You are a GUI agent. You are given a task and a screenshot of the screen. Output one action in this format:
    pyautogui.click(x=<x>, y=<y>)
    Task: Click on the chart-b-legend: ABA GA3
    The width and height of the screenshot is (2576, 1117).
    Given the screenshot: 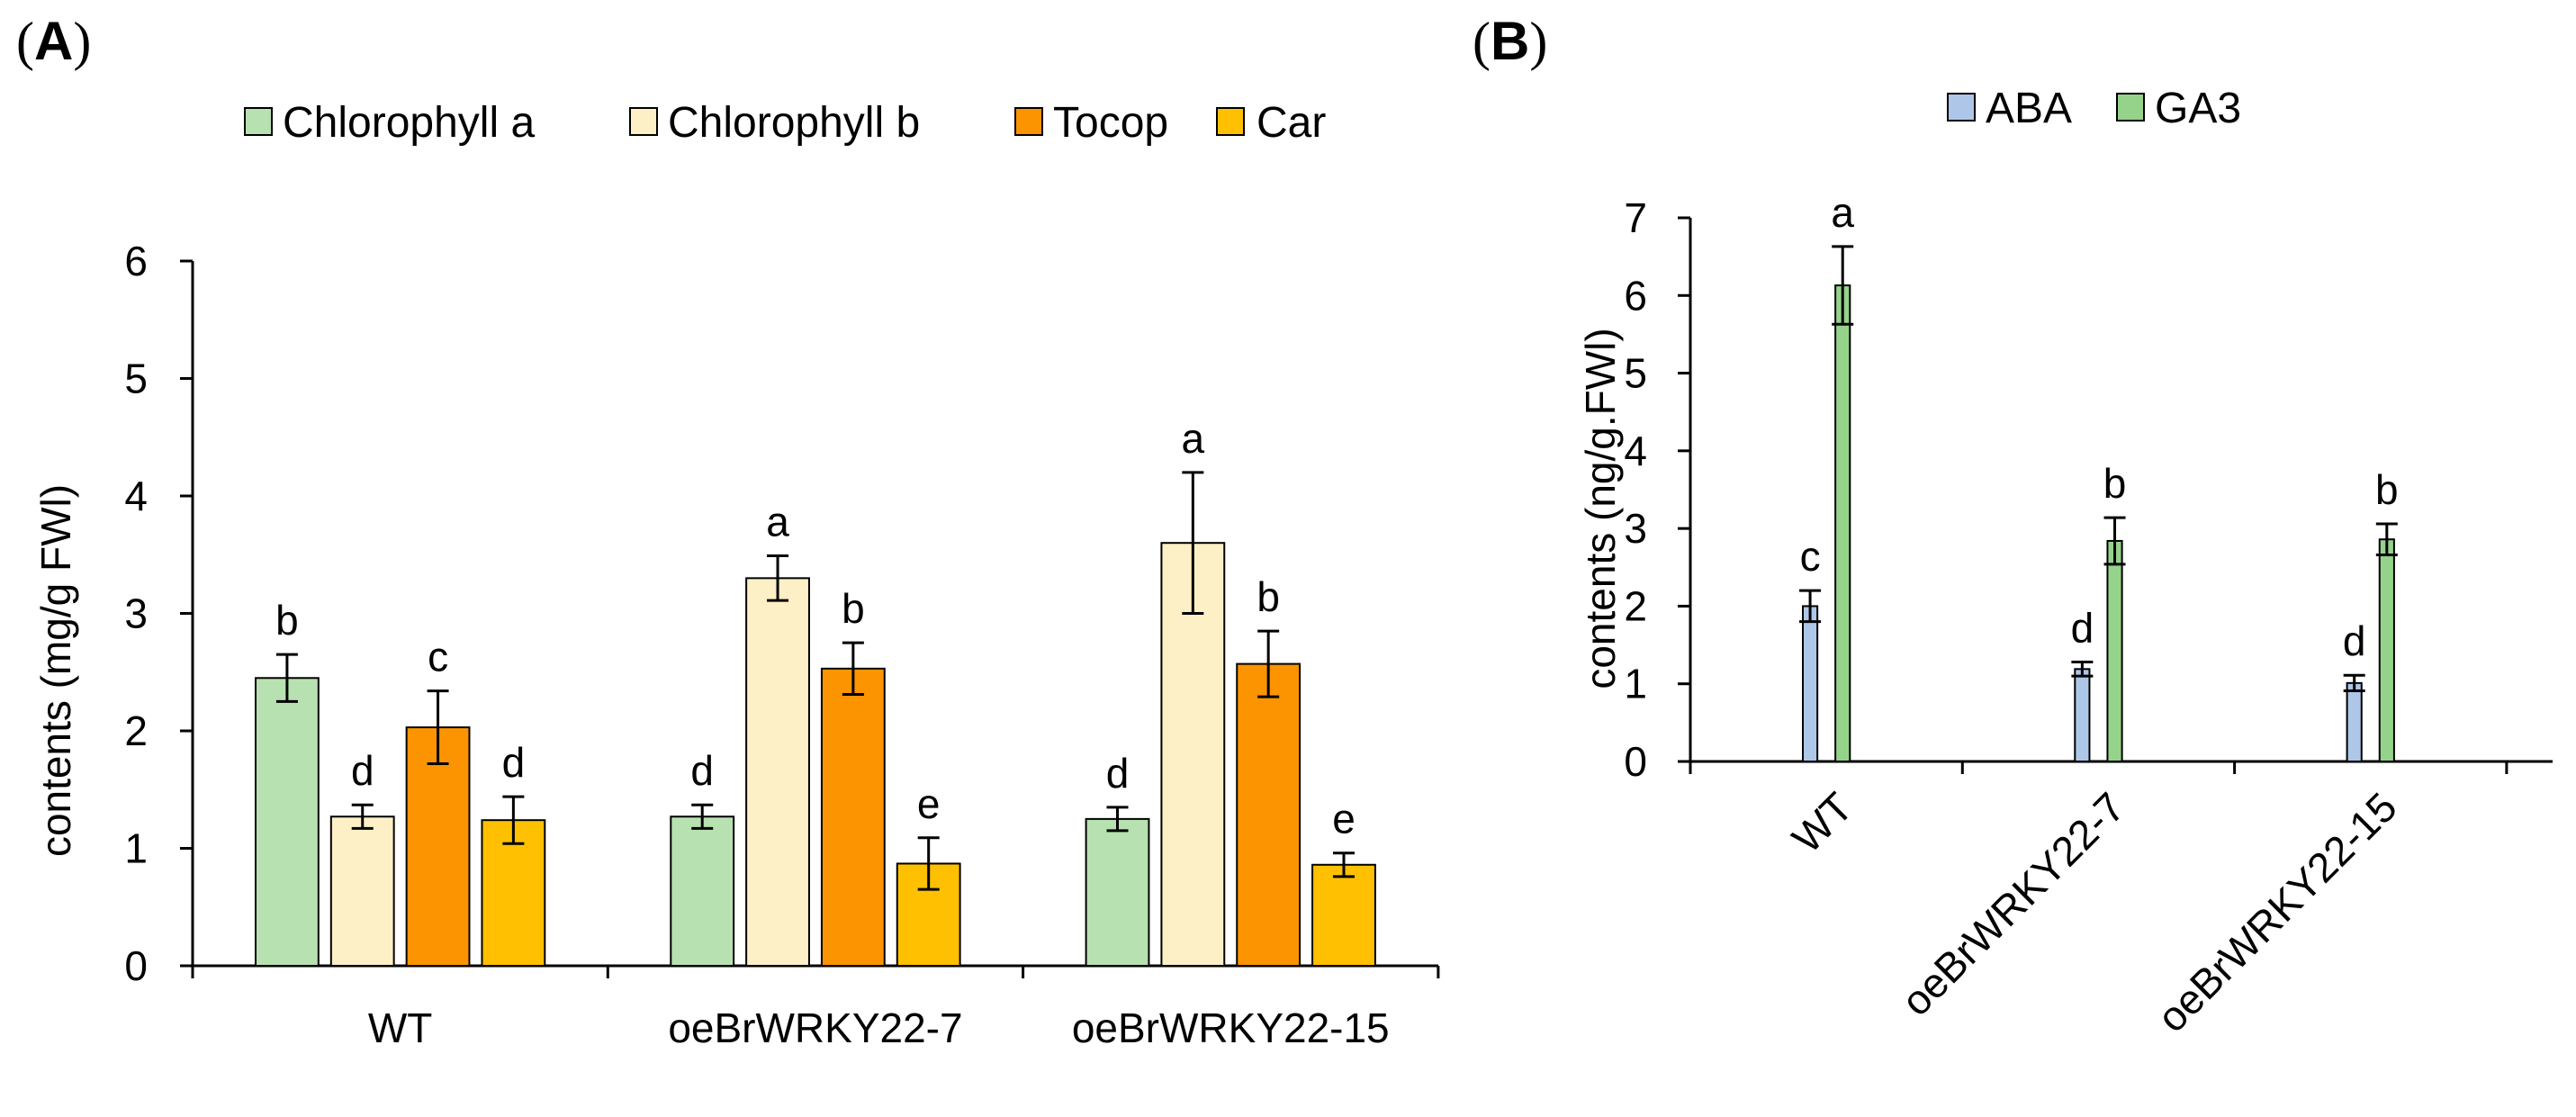 What is the action you would take?
    pyautogui.click(x=2094, y=109)
    